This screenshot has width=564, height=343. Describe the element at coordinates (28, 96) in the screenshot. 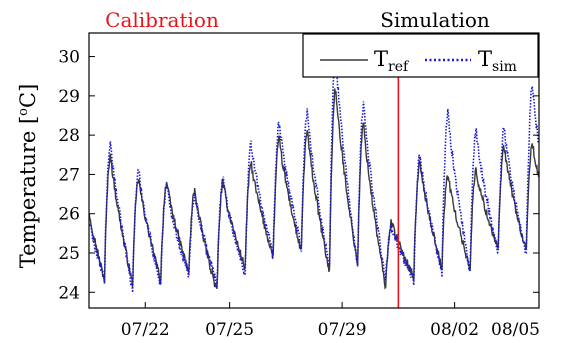

I see `y-axis-label-unit: C]` at that location.